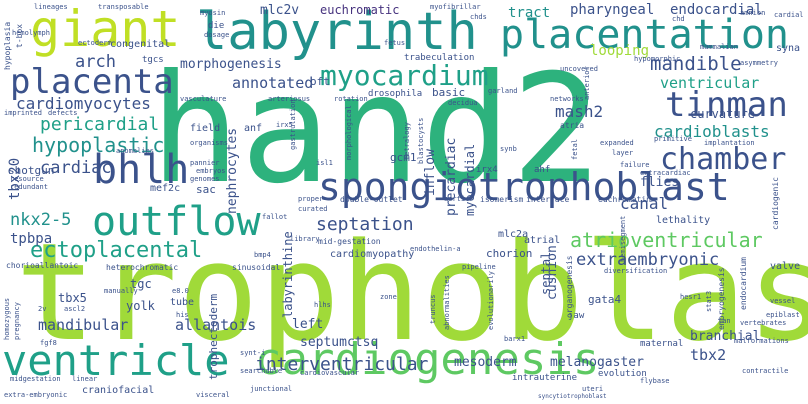  What do you see at coordinates (311, 199) in the screenshot?
I see `word-proper: proper` at bounding box center [311, 199].